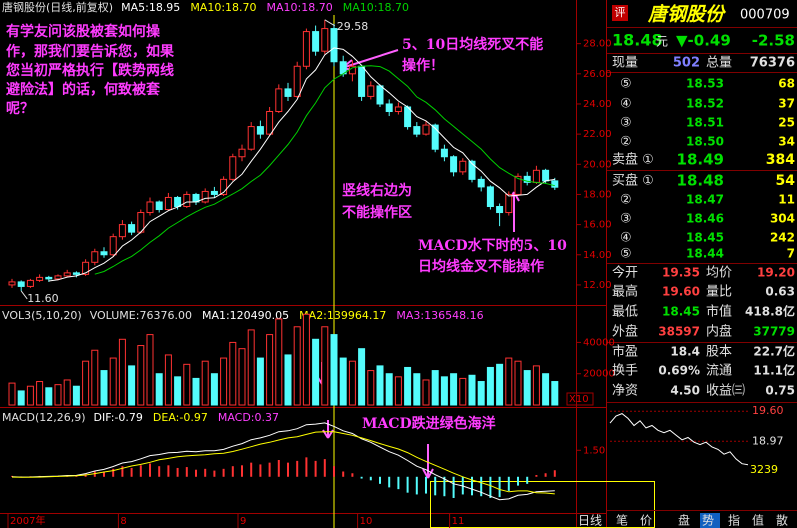 The width and height of the screenshot is (797, 528). Describe the element at coordinates (626, 219) in the screenshot. I see `book-label: ③` at that location.